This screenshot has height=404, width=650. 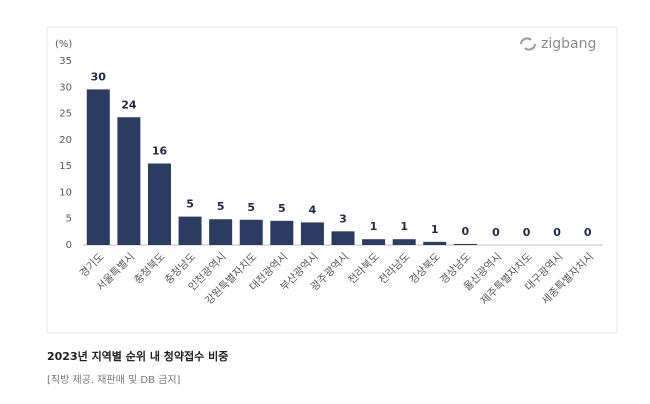 What do you see at coordinates (114, 380) in the screenshot?
I see `source: [직방 제공. 재판매 및 DB 금지]` at bounding box center [114, 380].